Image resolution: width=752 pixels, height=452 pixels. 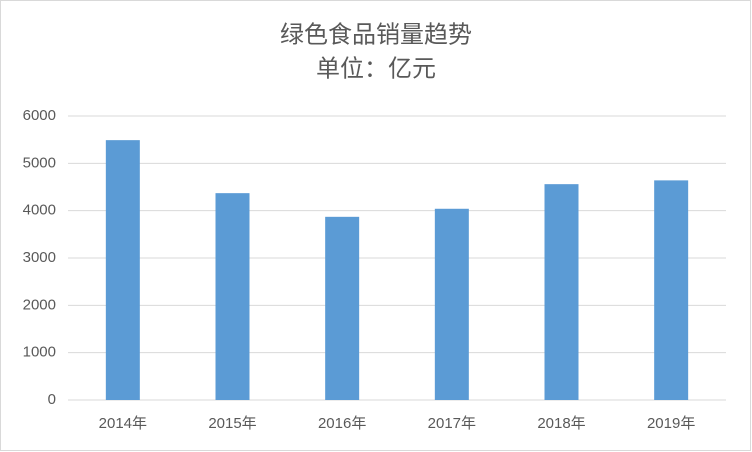 What do you see at coordinates (39, 352) in the screenshot?
I see `y-tick-label: 1000` at bounding box center [39, 352].